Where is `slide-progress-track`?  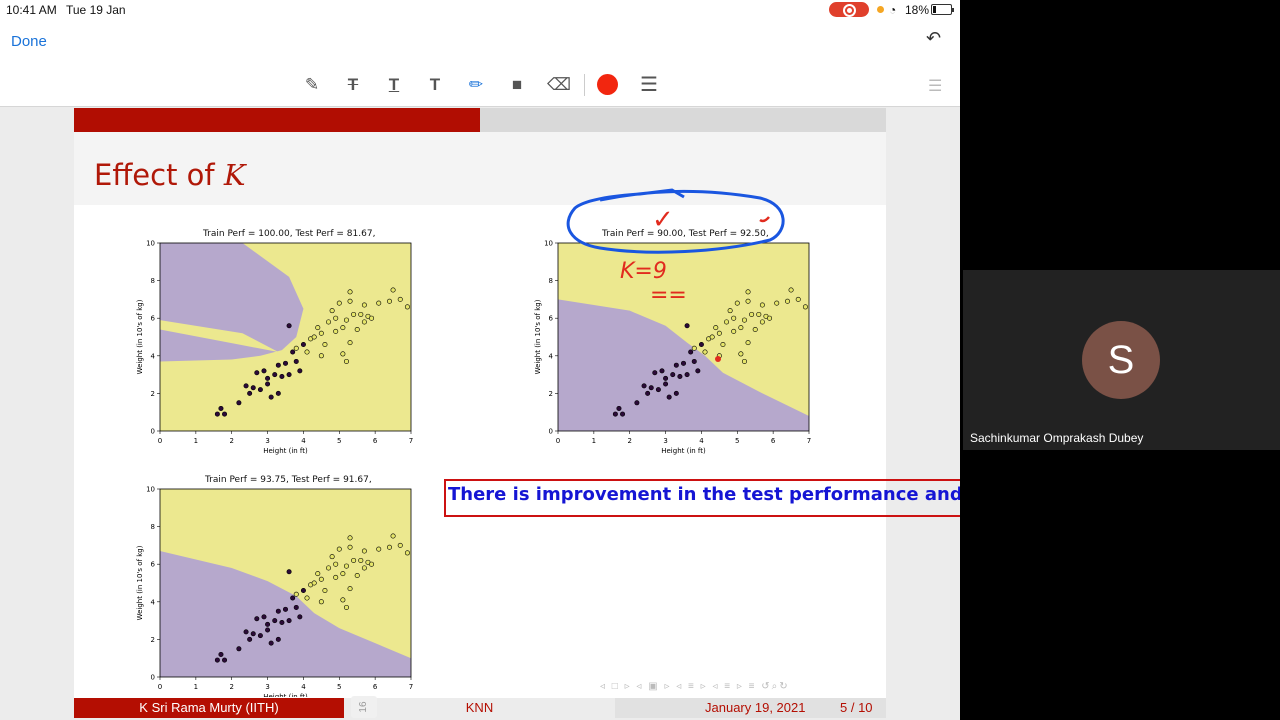
slide-progress-track is located at coordinates (480, 120).